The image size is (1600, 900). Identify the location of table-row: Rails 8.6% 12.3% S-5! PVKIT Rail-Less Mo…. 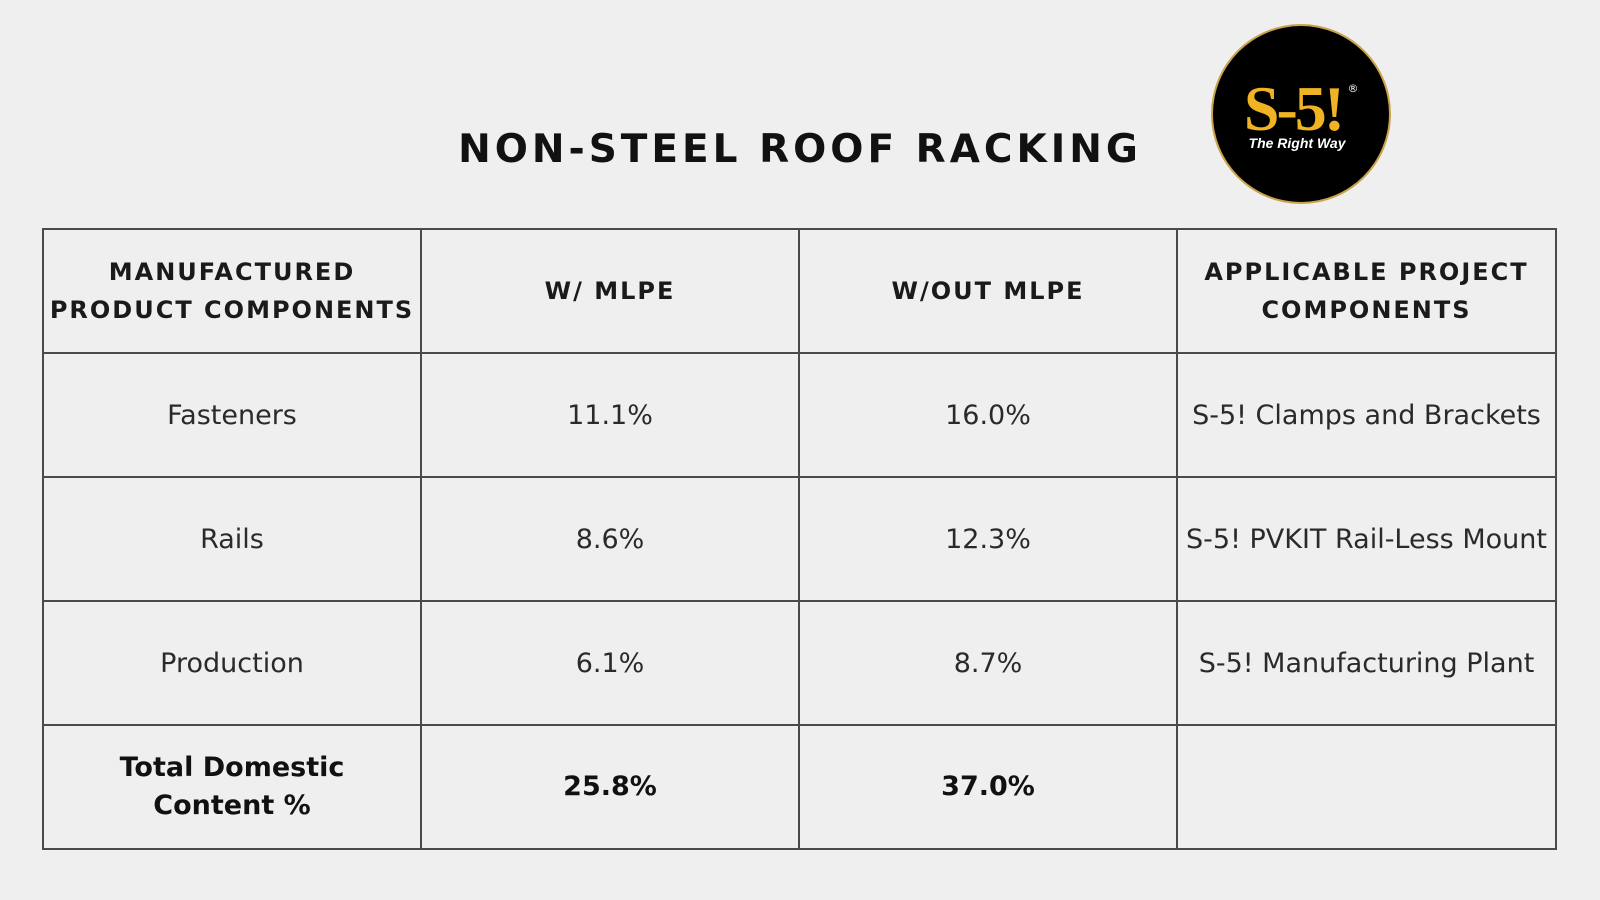
(799, 539).